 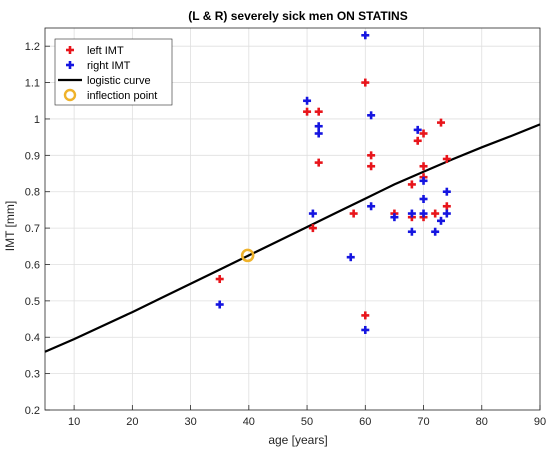 I want to click on legend-swatch-inflection-point, so click(x=70, y=95).